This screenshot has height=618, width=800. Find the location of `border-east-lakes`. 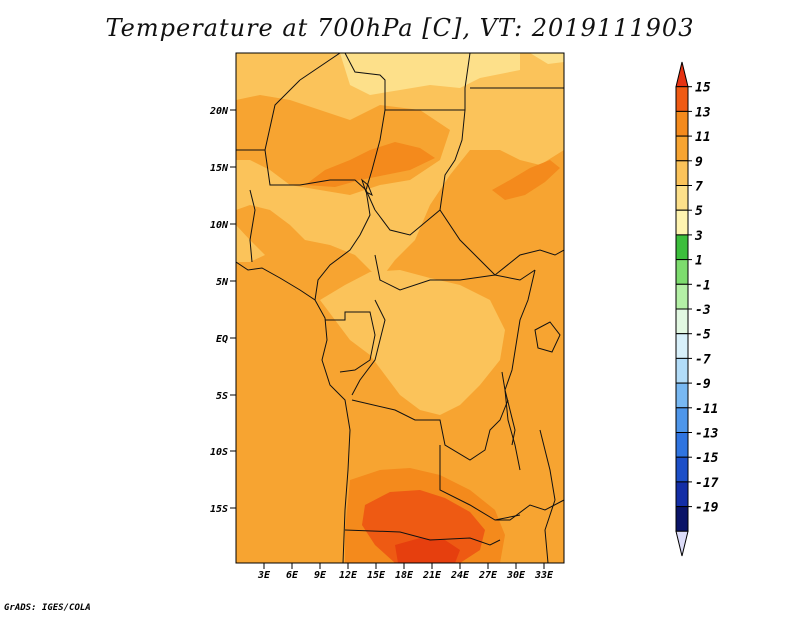

border-east-lakes is located at coordinates (520, 370).